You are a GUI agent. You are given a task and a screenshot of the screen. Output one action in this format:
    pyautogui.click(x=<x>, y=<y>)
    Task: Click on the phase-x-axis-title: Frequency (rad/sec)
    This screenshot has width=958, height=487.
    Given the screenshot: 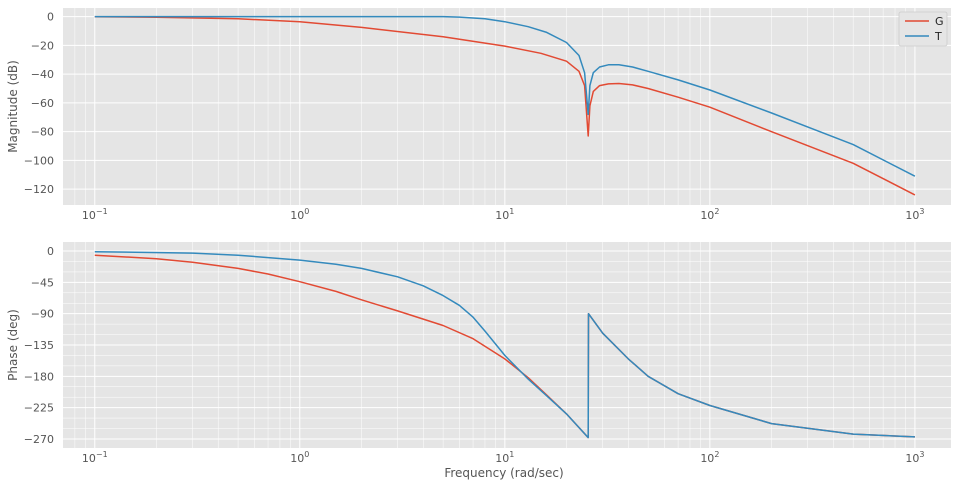 What is the action you would take?
    pyautogui.click(x=503, y=473)
    